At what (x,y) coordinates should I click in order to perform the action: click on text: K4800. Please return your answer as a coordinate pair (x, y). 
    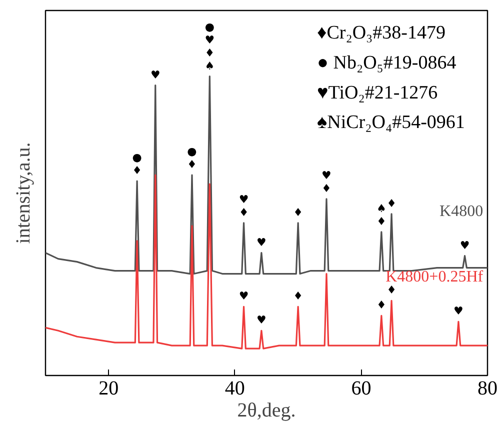
    Looking at the image, I should click on (462, 211).